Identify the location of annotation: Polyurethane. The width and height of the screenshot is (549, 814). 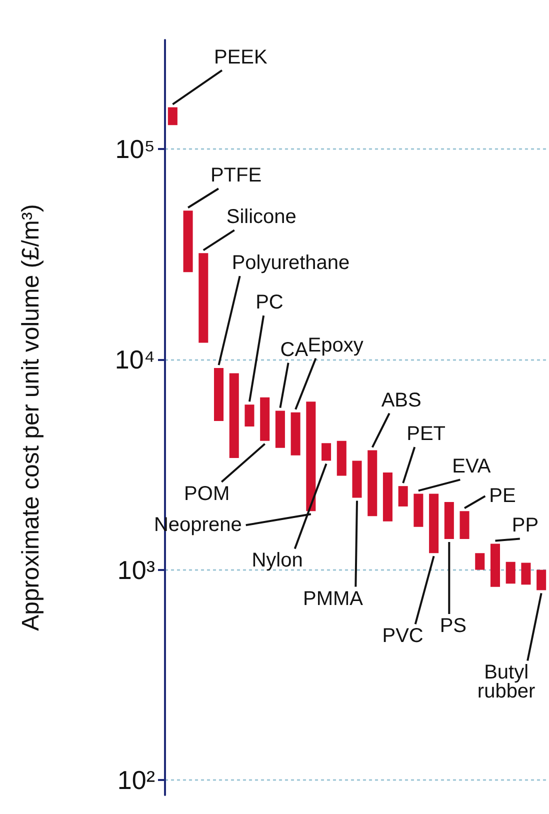
(291, 263).